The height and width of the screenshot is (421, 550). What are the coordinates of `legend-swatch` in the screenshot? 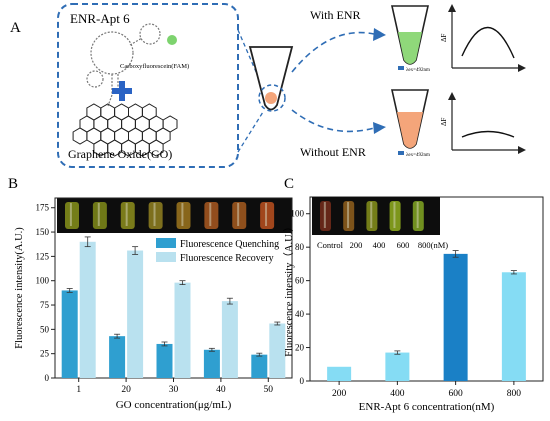 It's located at (166, 243).